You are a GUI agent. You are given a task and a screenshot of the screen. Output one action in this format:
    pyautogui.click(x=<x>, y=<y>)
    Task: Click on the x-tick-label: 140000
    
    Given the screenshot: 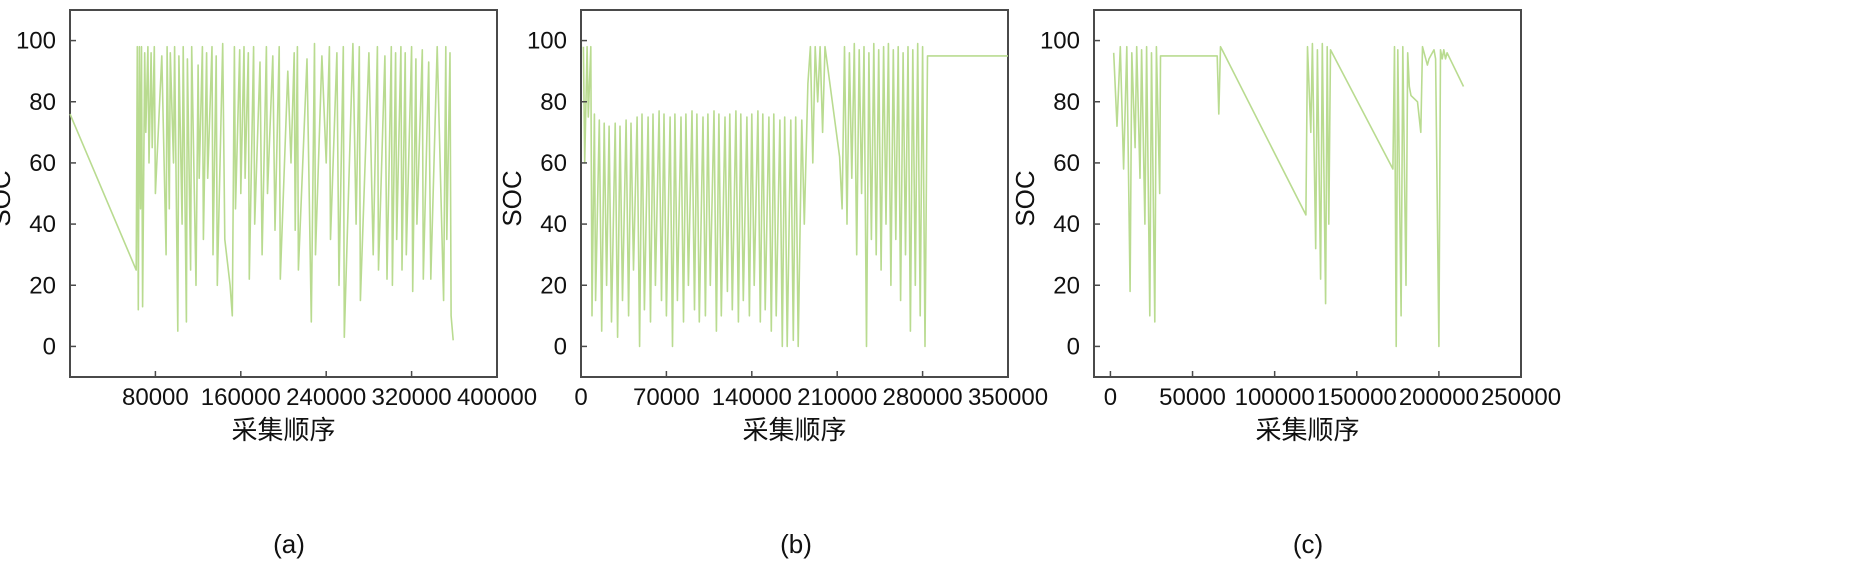 What is the action you would take?
    pyautogui.click(x=752, y=397)
    